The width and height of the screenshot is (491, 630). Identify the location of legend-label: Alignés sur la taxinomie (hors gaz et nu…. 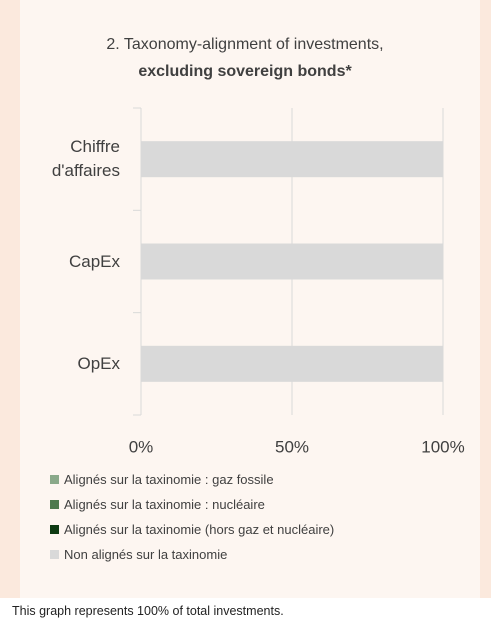
(199, 529).